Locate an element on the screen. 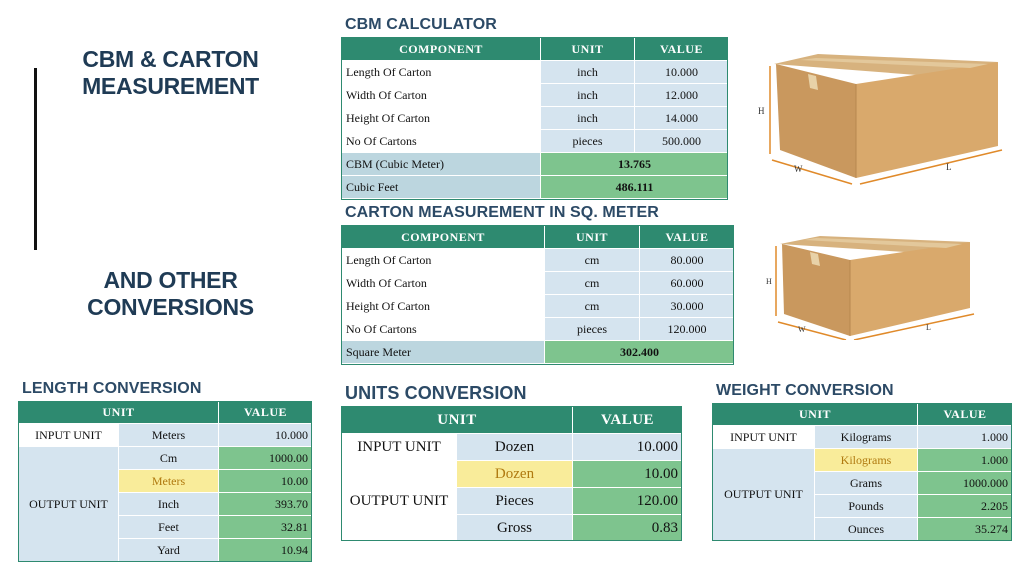 This screenshot has height=576, width=1024. output-value-cell: 1.000 is located at coordinates (965, 460).